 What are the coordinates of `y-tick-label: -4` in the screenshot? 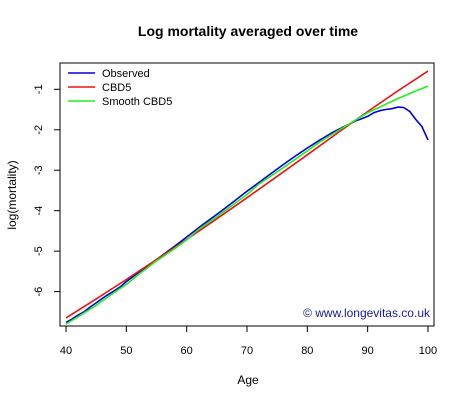 It's located at (39, 211).